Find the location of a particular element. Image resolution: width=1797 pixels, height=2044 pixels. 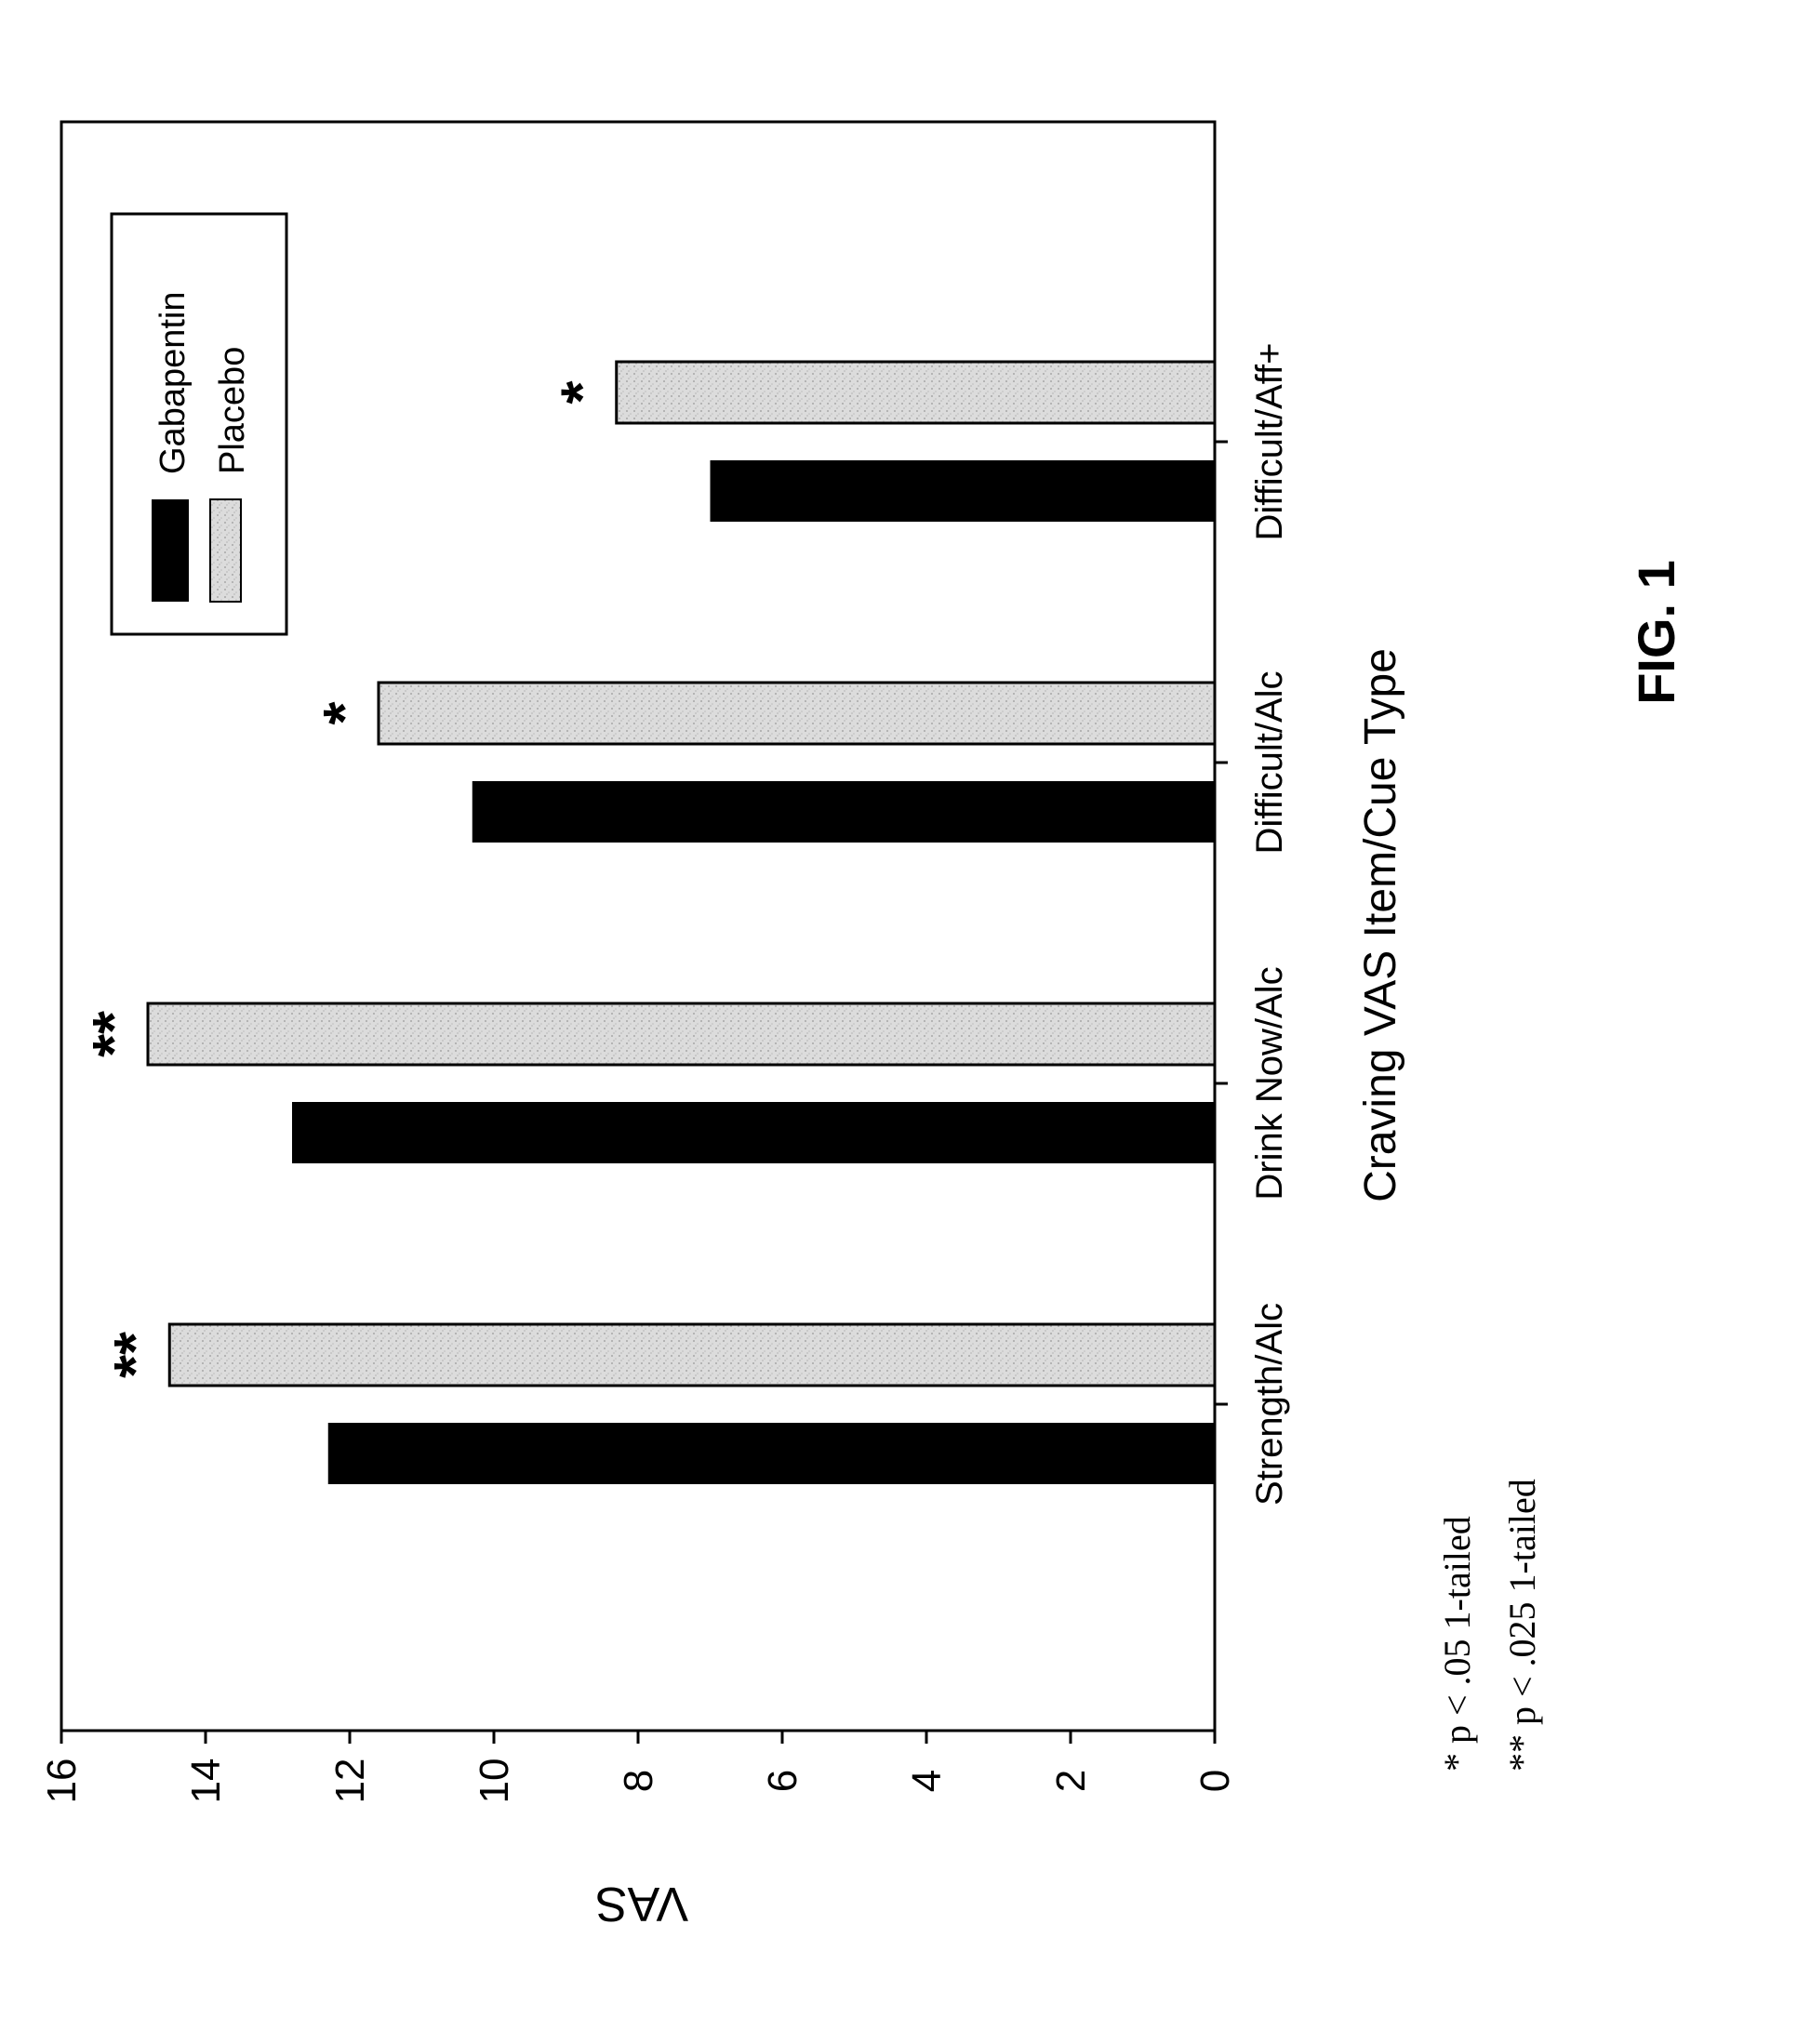

legend-frame is located at coordinates (199, 424).